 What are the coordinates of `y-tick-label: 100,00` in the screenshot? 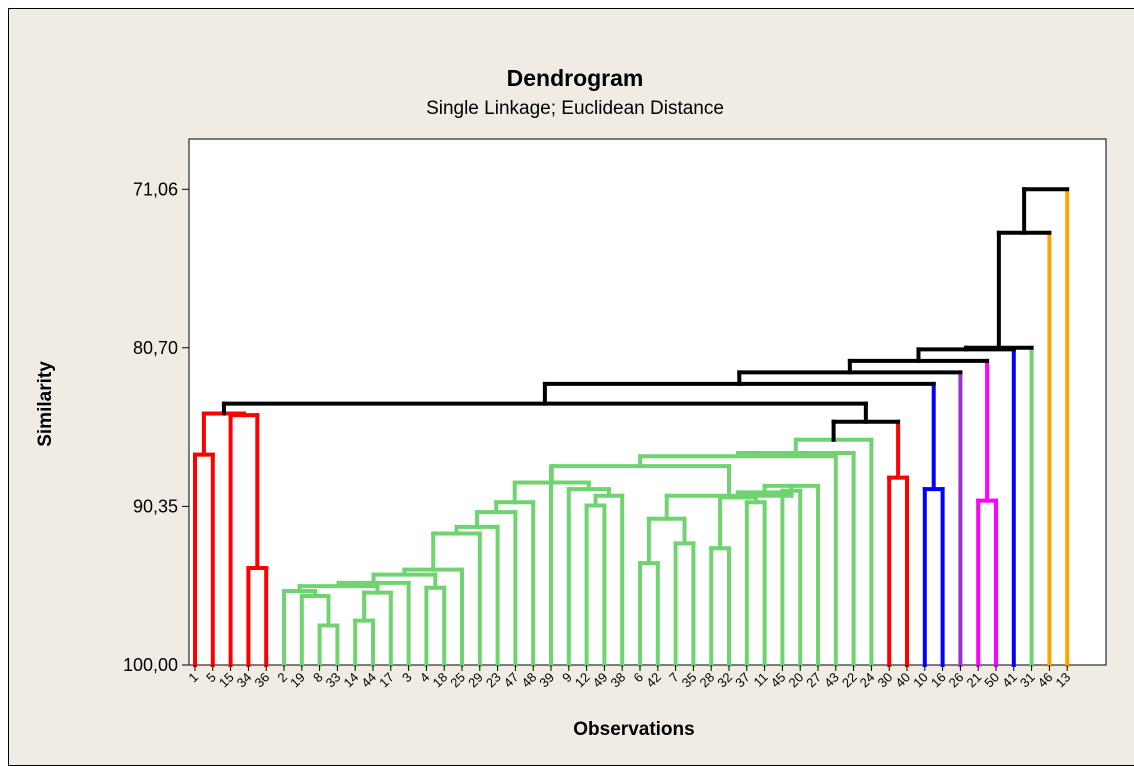 It's located at (150, 665).